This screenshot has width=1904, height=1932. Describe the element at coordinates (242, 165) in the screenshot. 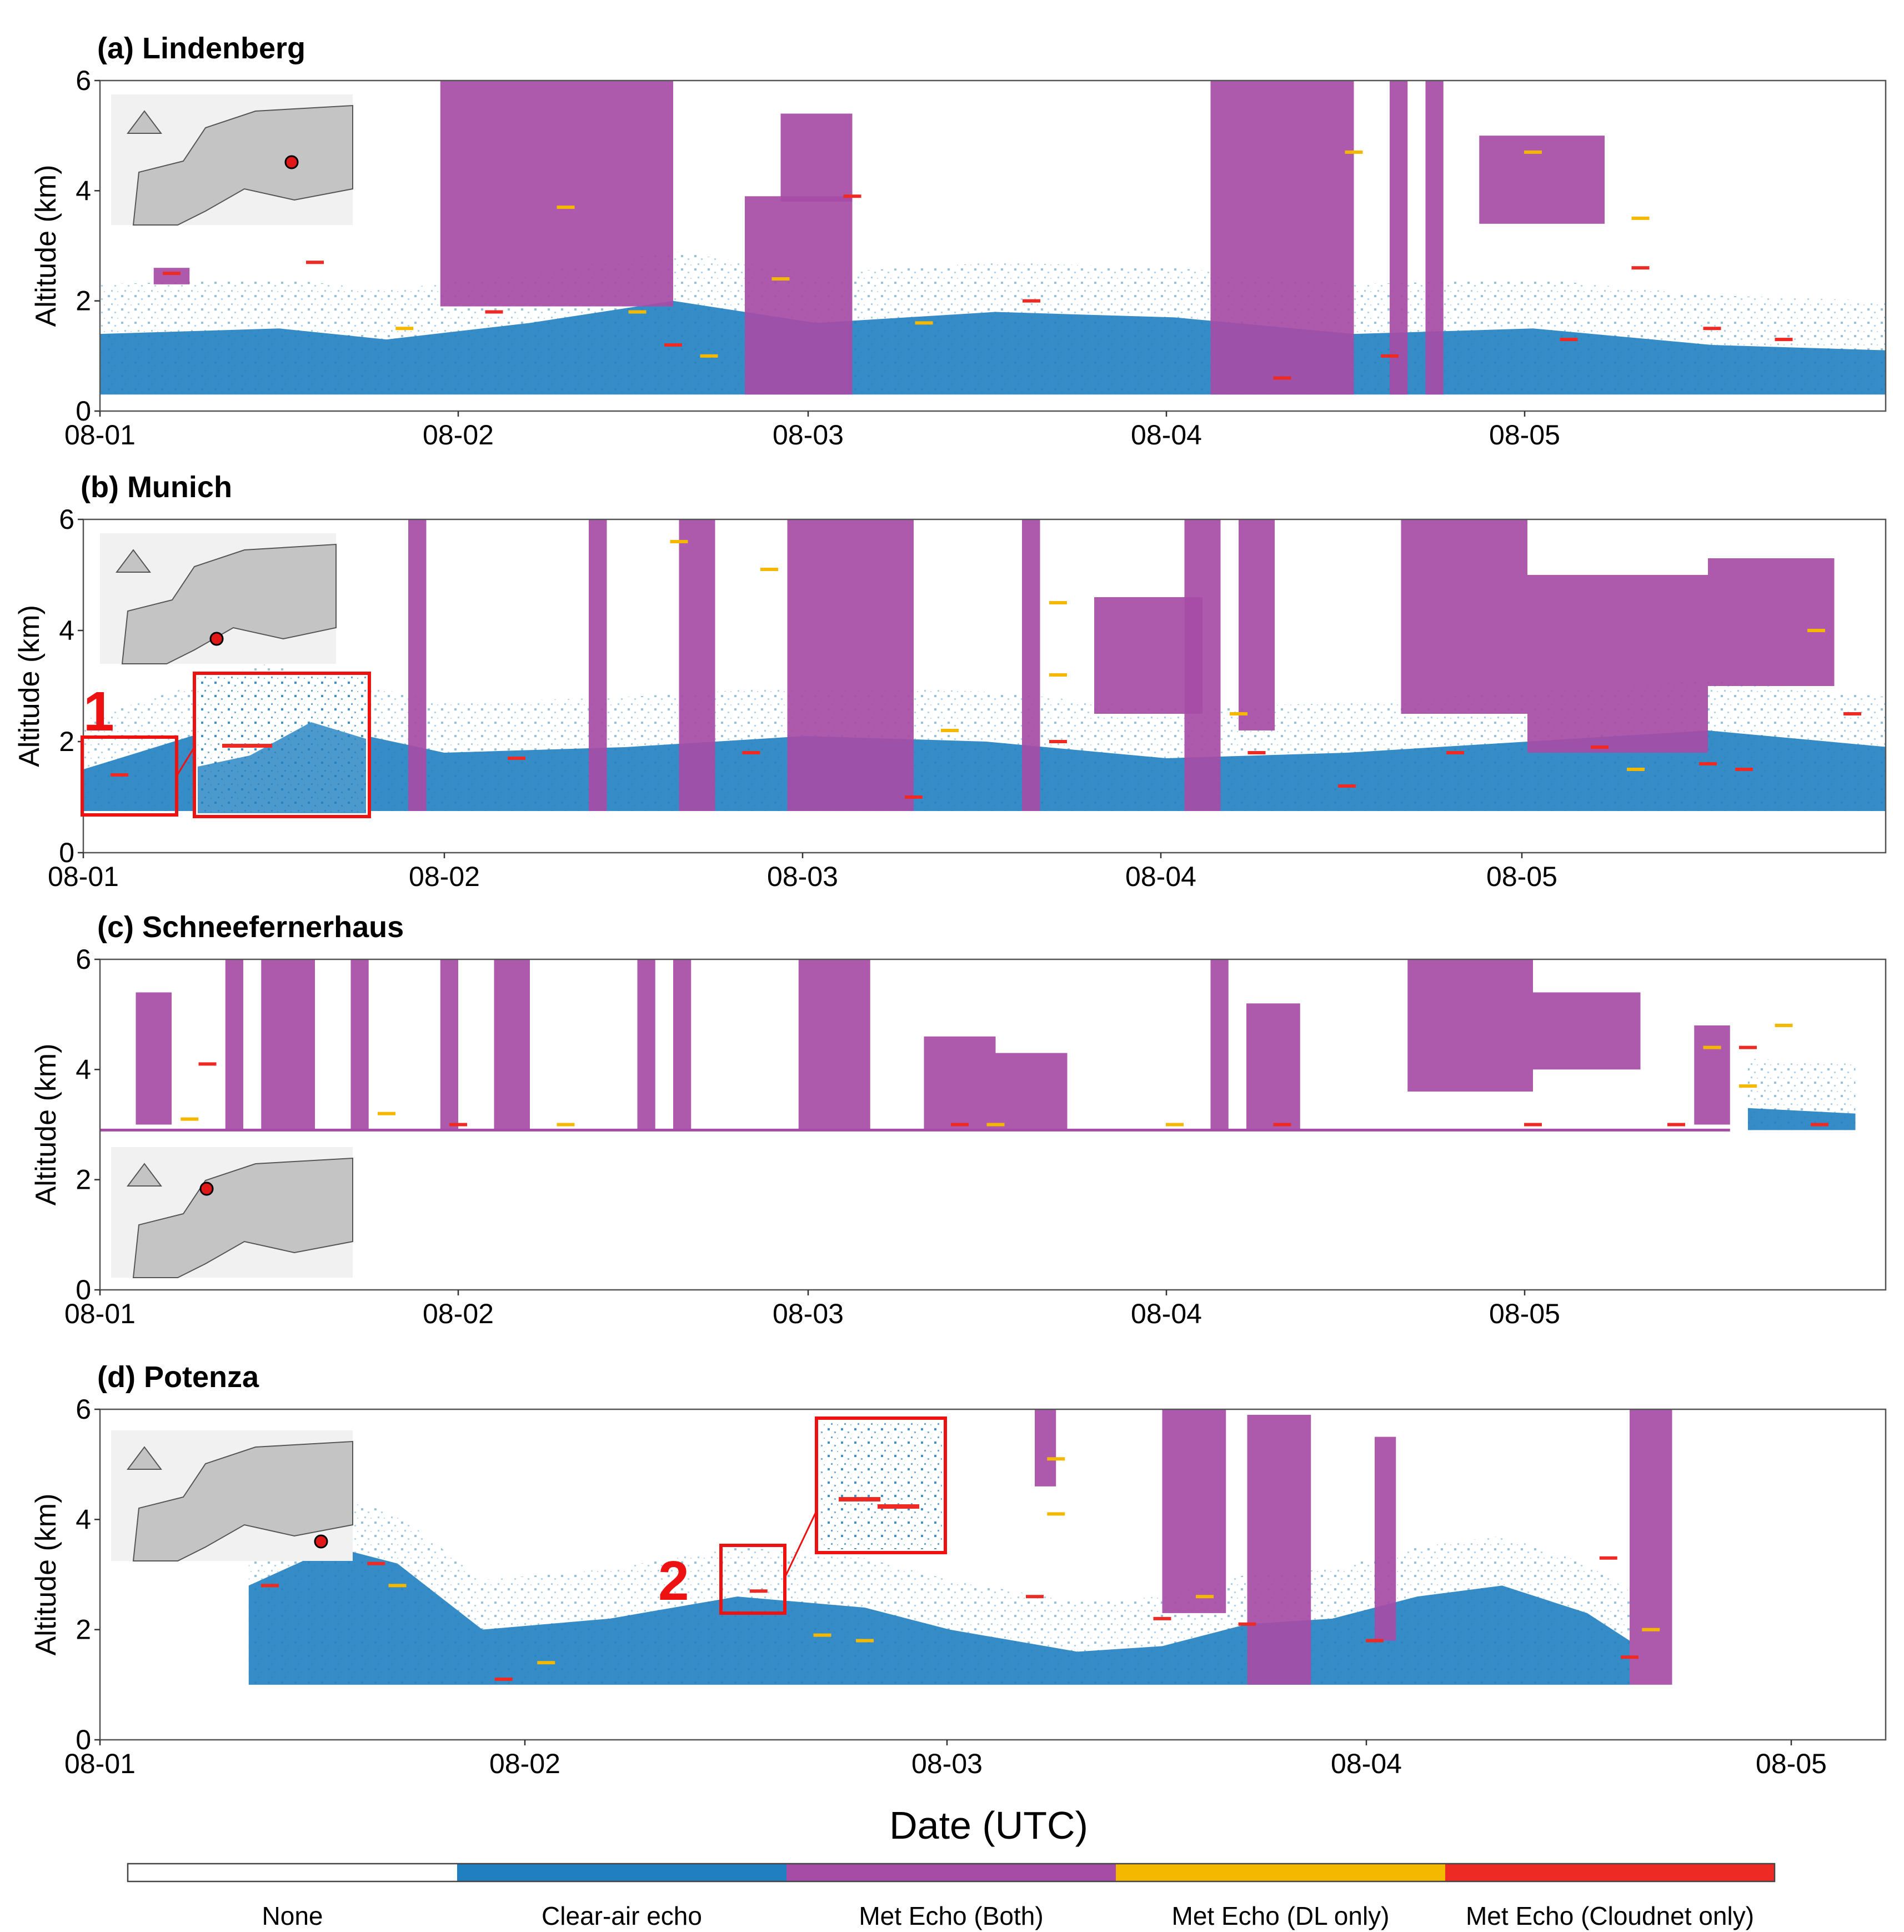

I see `map-land` at that location.